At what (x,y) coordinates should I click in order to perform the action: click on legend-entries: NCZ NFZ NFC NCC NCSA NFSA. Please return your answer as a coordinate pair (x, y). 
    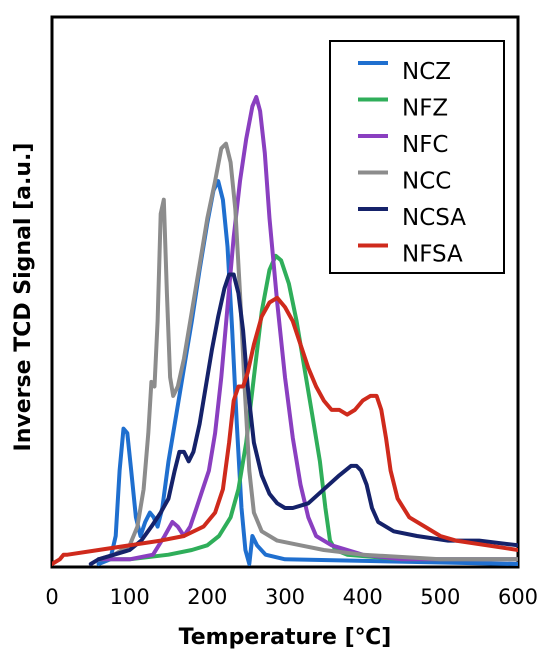
    Looking at the image, I should click on (412, 163).